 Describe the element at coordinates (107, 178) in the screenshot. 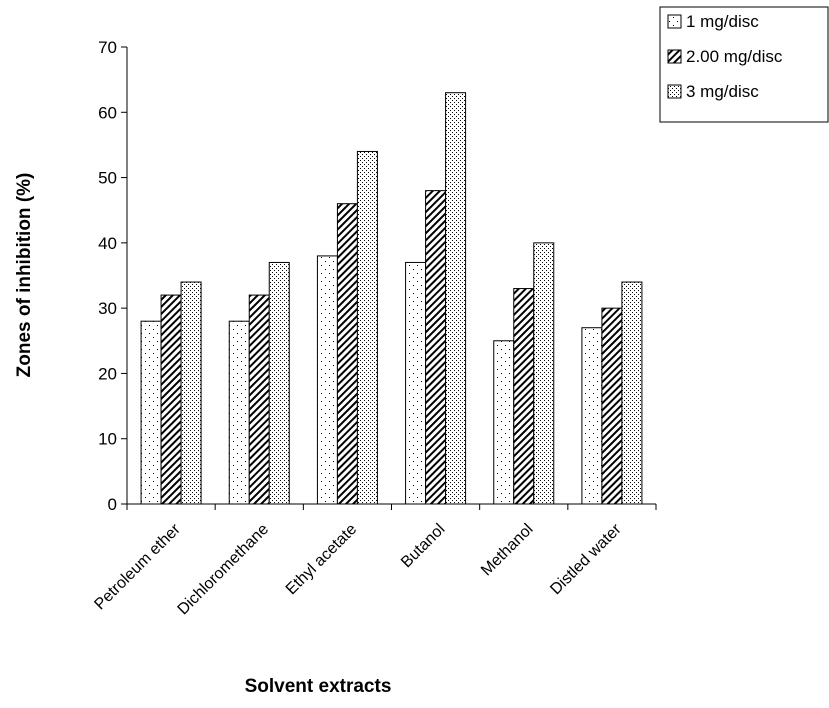

I see `y-tick-label: 50` at that location.